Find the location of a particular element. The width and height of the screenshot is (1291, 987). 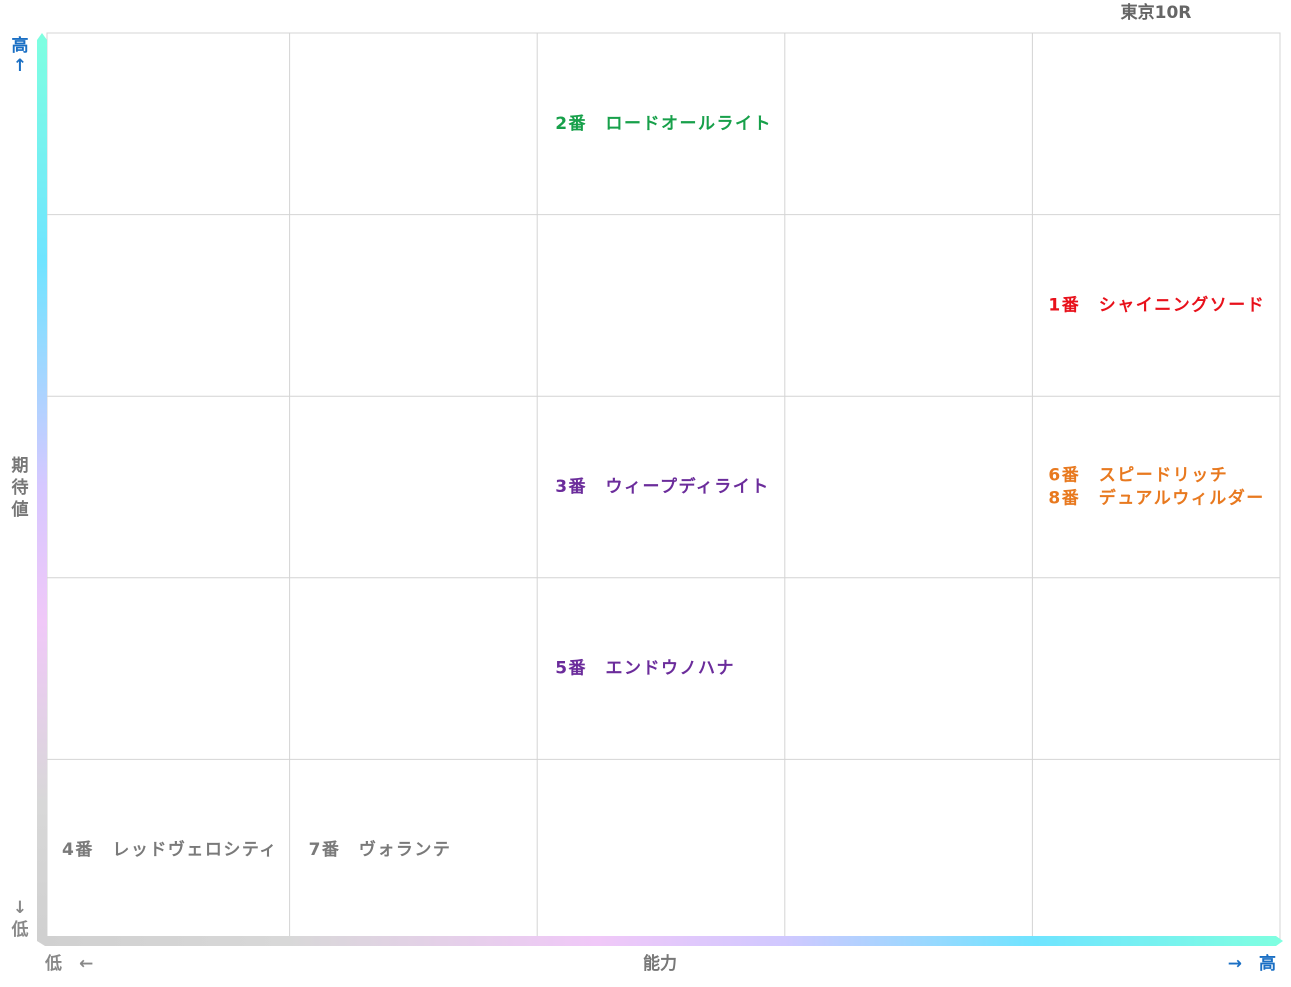

horse-entry: 3番 ウィープディライト is located at coordinates (662, 486).